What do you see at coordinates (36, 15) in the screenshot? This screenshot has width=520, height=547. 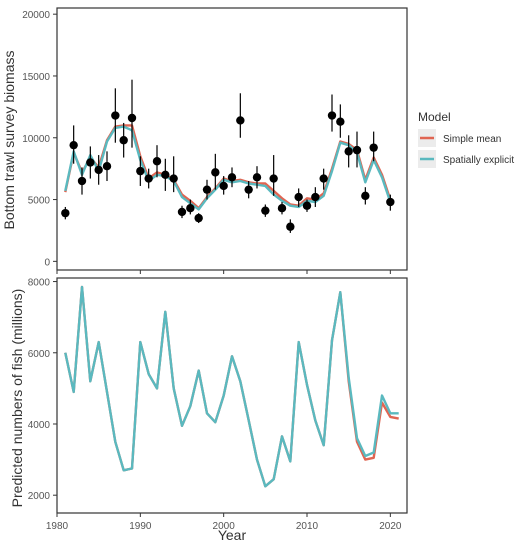 I see `y-tick-label: 20000` at bounding box center [36, 15].